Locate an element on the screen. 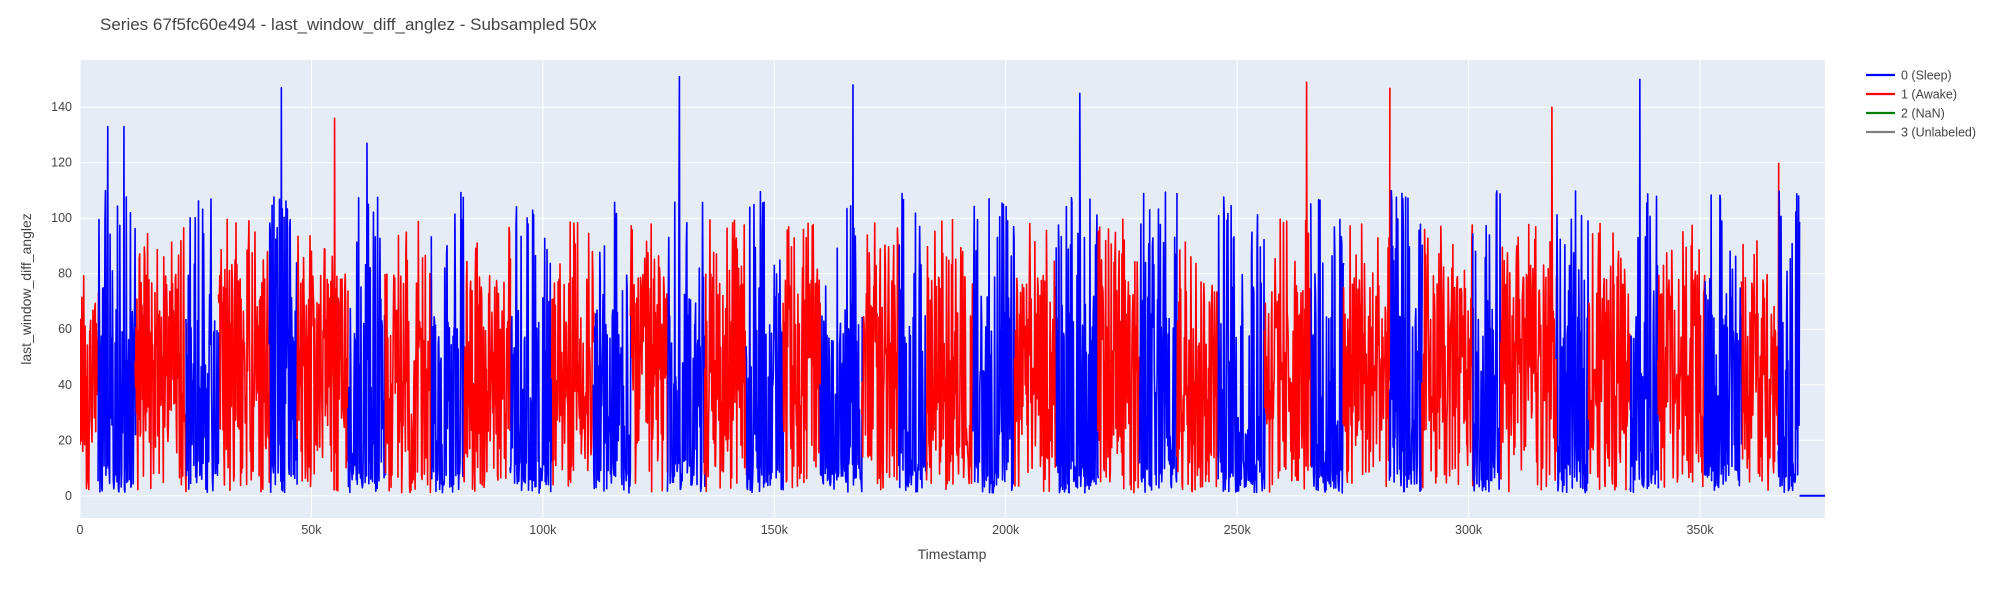  y-tick-label: 0 is located at coordinates (68, 496).